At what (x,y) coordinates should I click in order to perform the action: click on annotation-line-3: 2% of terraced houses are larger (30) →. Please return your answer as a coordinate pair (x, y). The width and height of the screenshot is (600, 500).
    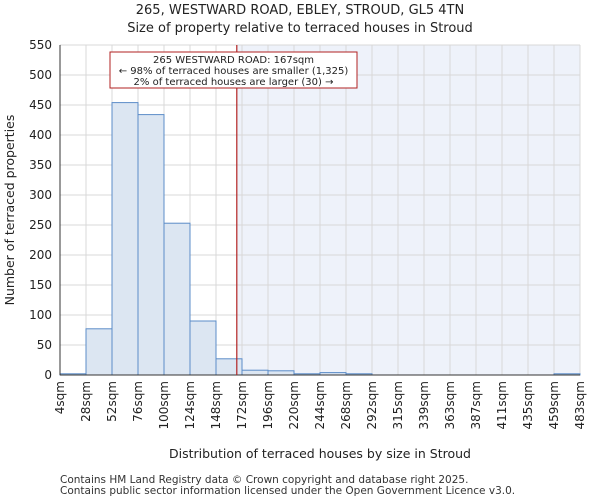
    Looking at the image, I should click on (234, 82).